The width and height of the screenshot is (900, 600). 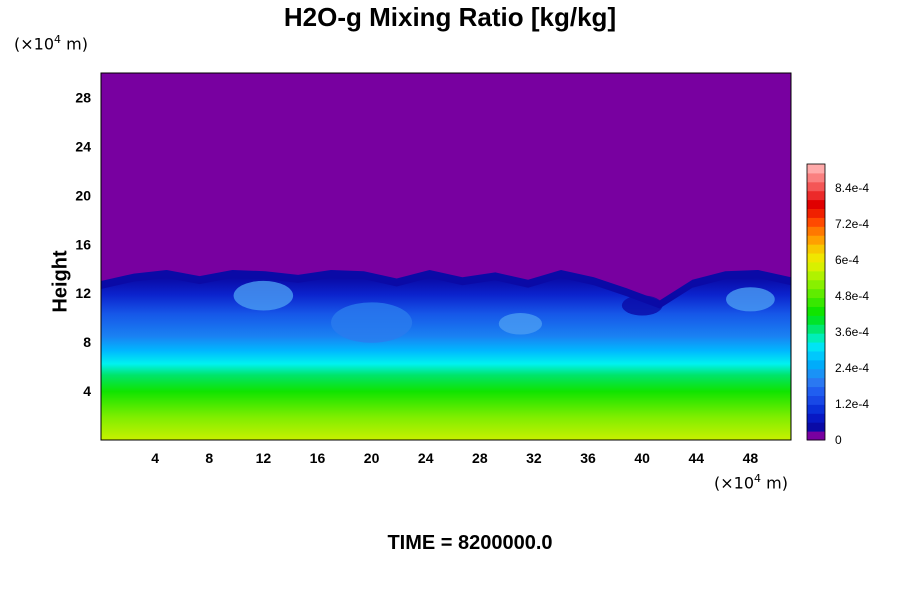 I want to click on colorbar-frame, so click(x=816, y=302).